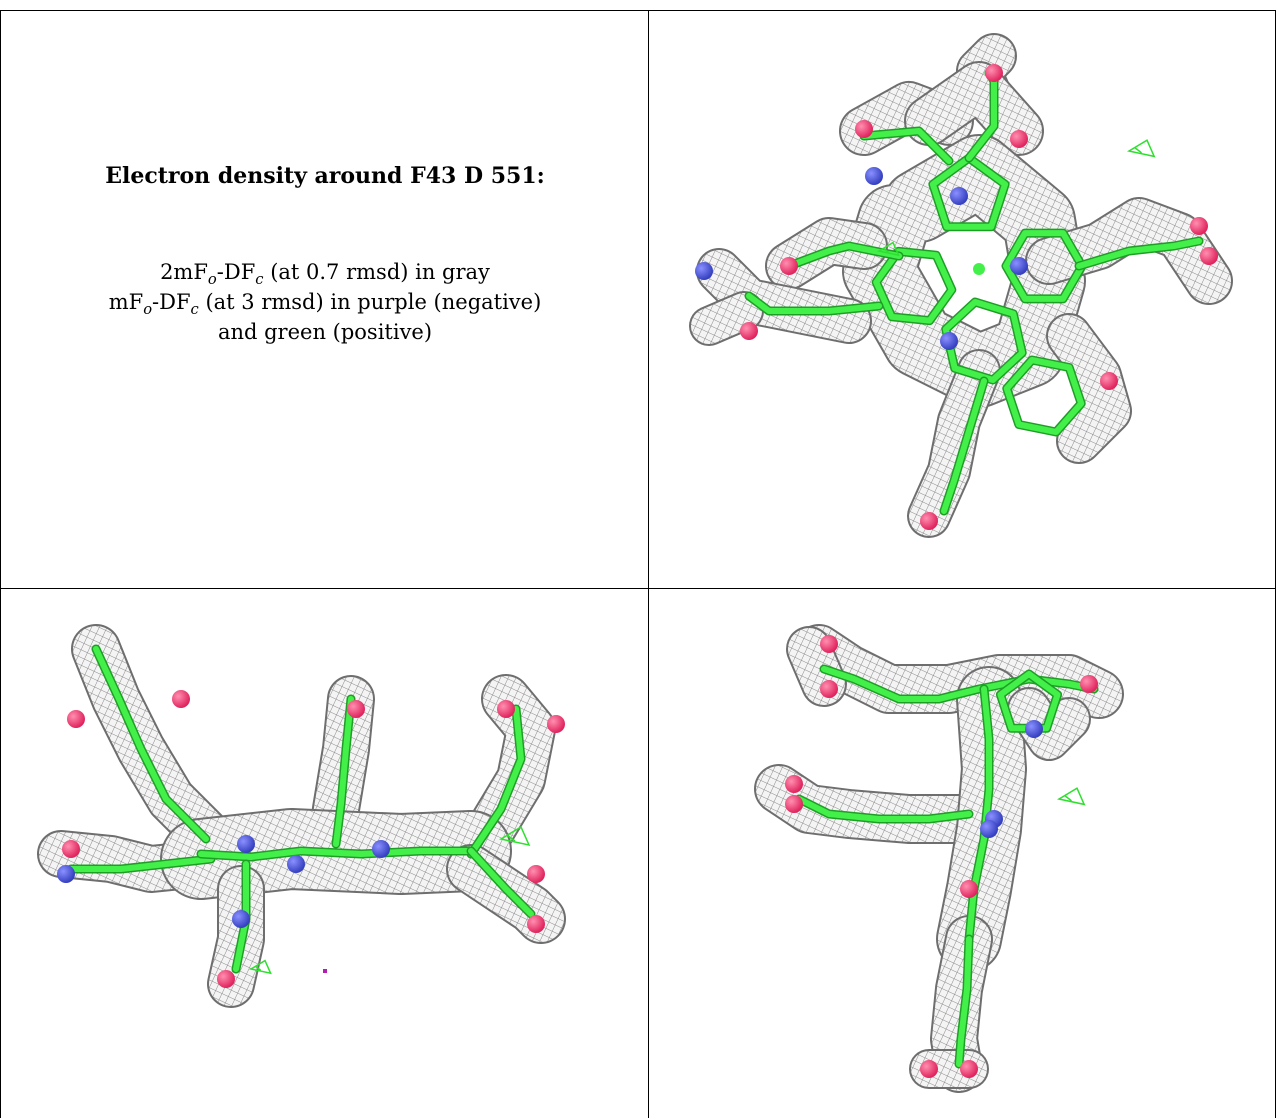 This screenshot has width=1276, height=1118. What do you see at coordinates (1044, 266) in the screenshot?
I see `pyrrole-ring-right` at bounding box center [1044, 266].